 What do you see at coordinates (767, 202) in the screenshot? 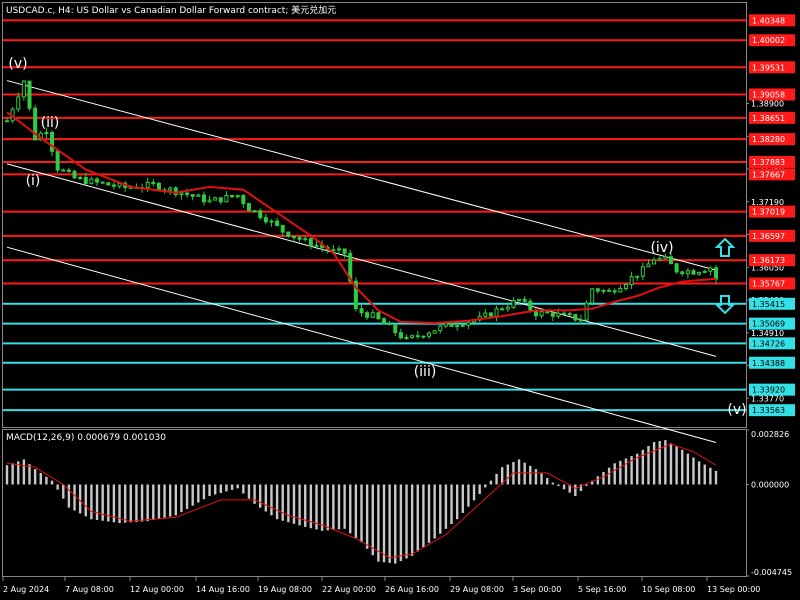
I see `price-tick-label: 1.37190` at bounding box center [767, 202].